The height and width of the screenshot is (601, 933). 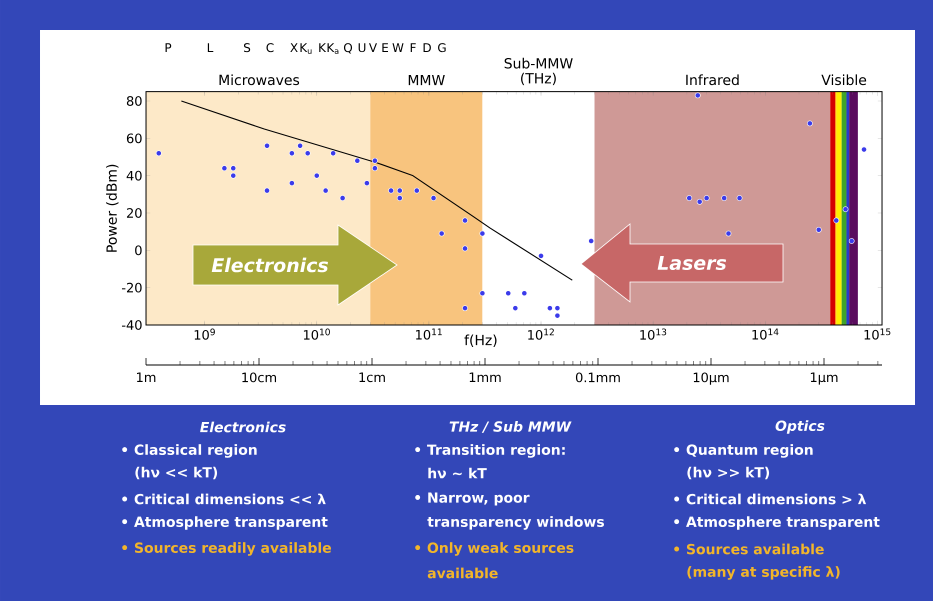 I want to click on text: • Transition region:, so click(x=490, y=451).